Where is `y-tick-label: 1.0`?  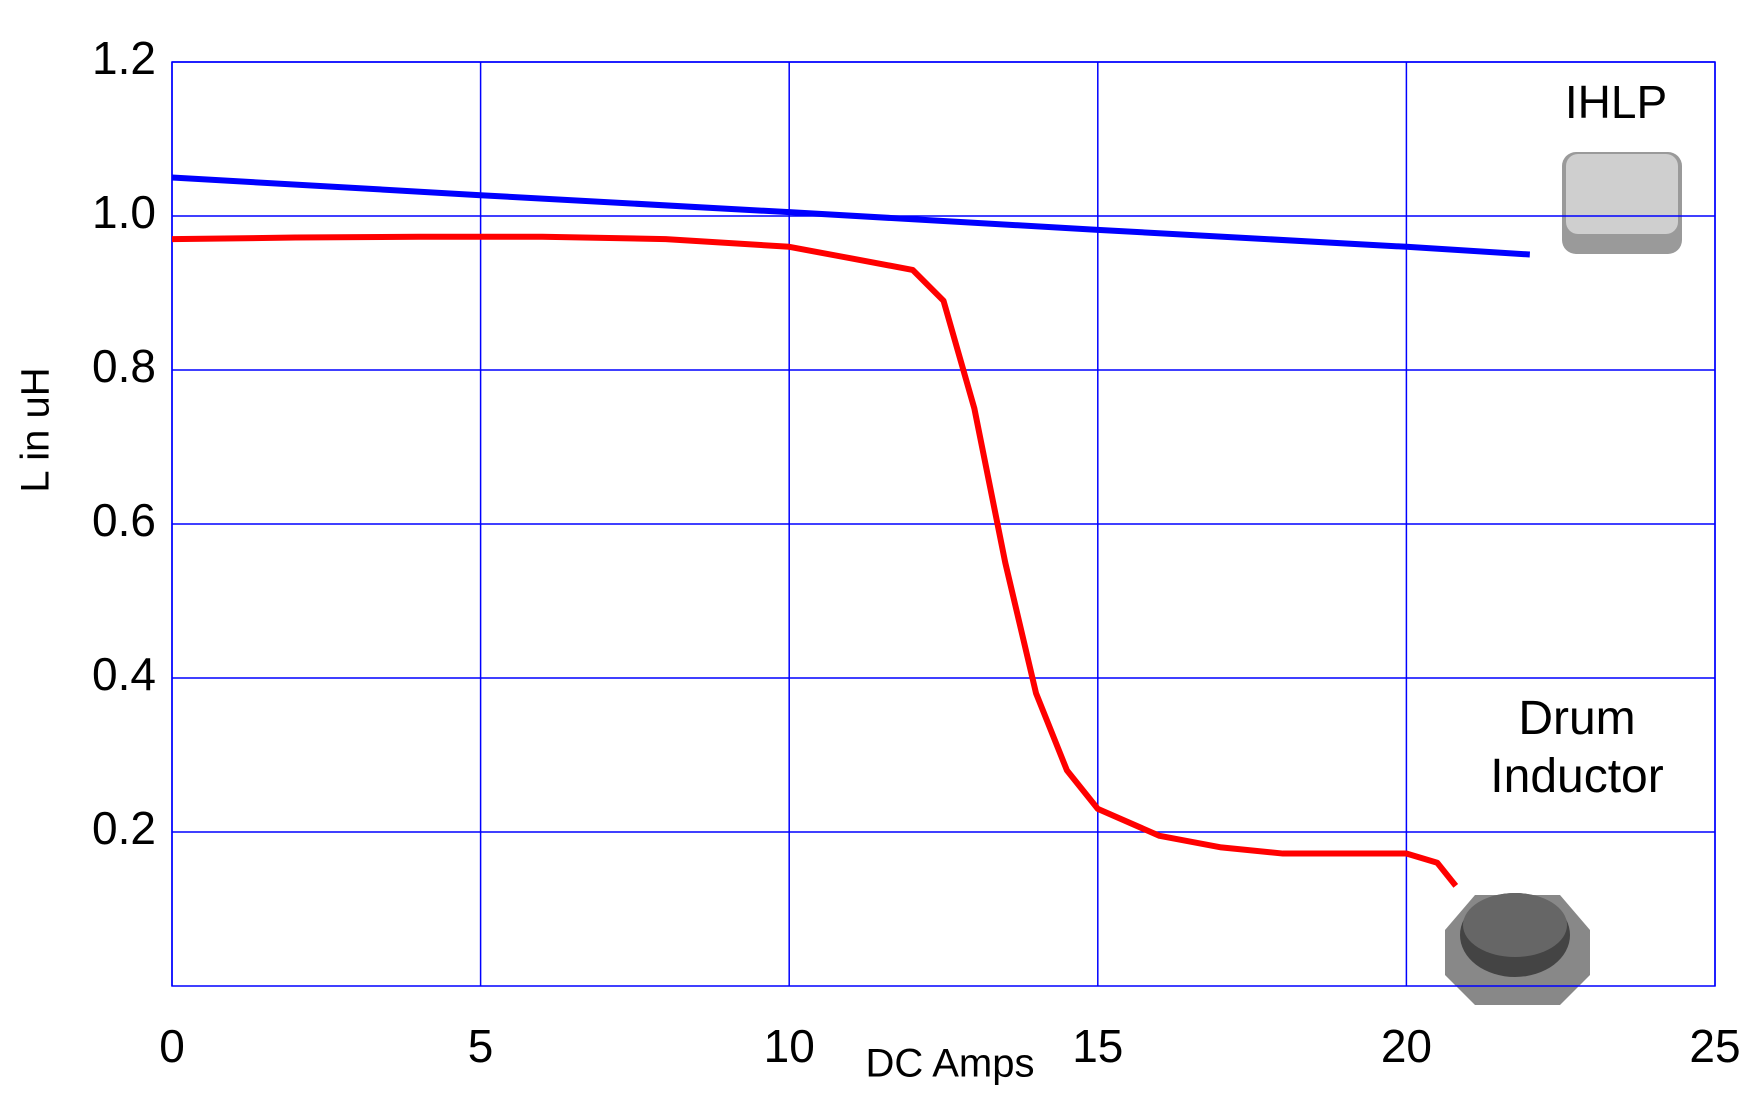
y-tick-label: 1.0 is located at coordinates (124, 212).